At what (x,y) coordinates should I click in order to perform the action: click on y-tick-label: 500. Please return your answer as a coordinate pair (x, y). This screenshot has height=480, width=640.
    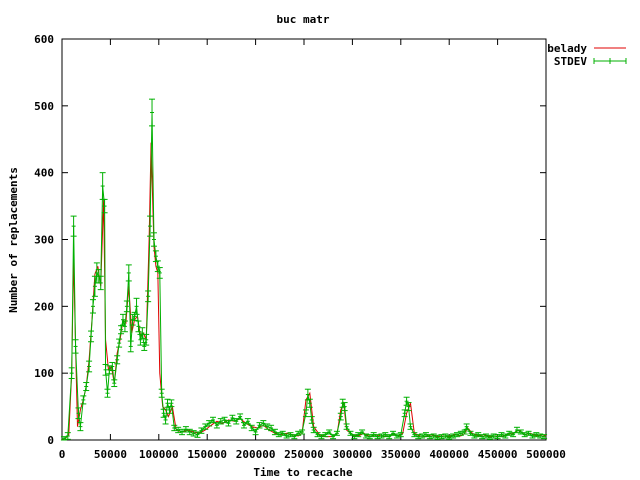
    Looking at the image, I should click on (44, 106).